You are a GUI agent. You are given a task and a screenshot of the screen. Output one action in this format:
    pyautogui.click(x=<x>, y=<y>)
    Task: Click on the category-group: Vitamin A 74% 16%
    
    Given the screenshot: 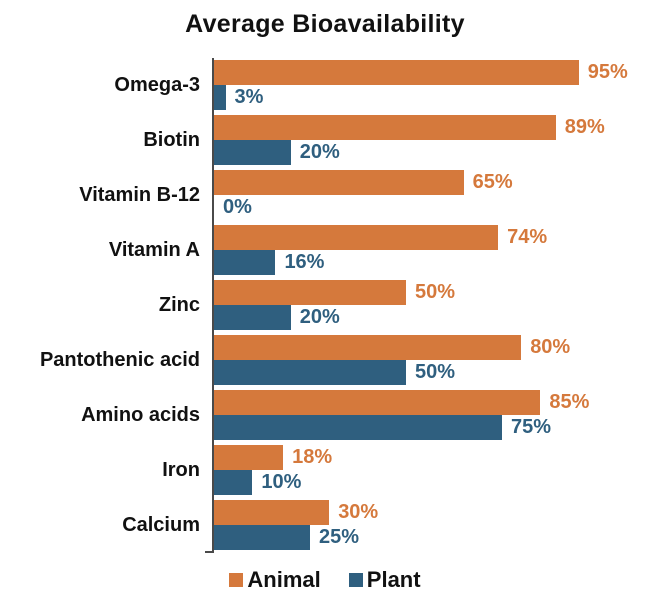 What is the action you would take?
    pyautogui.click(x=325, y=250)
    